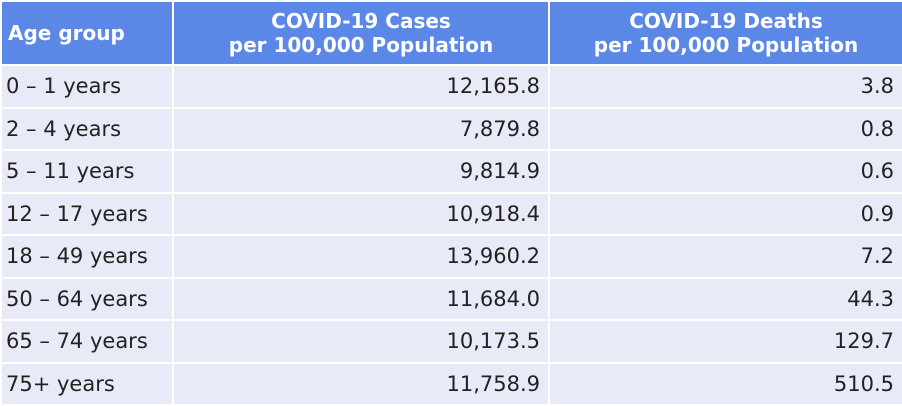  Describe the element at coordinates (725, 86) in the screenshot. I see `value-cell: 3.8` at that location.